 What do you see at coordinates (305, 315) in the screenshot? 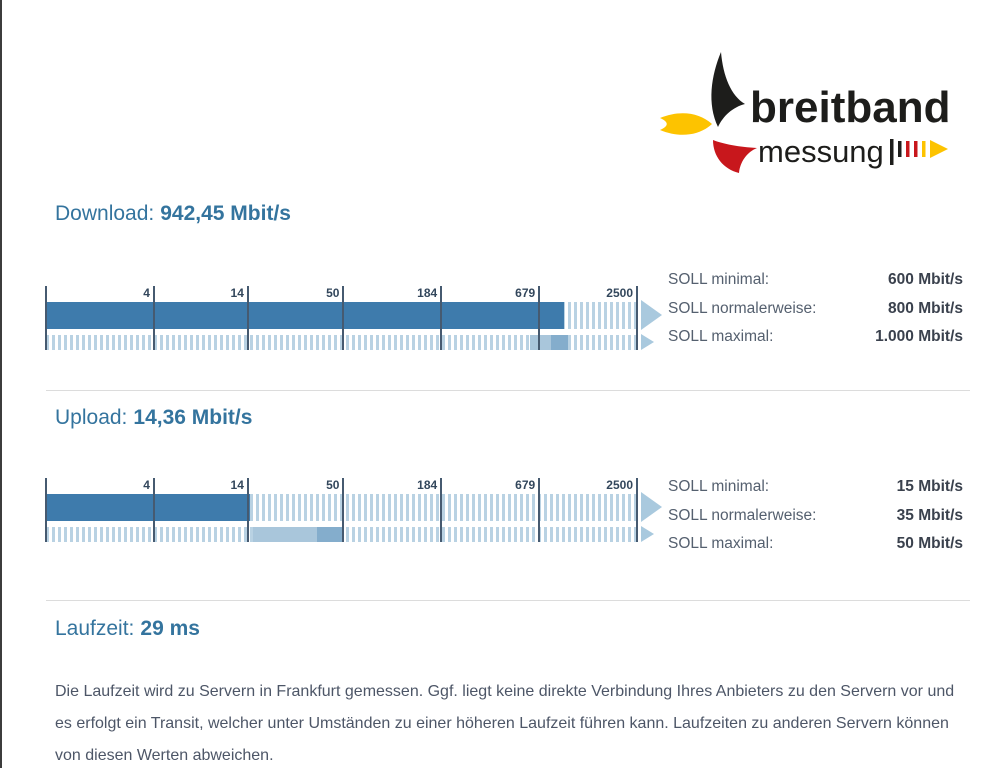
I see `download-measured-fill` at bounding box center [305, 315].